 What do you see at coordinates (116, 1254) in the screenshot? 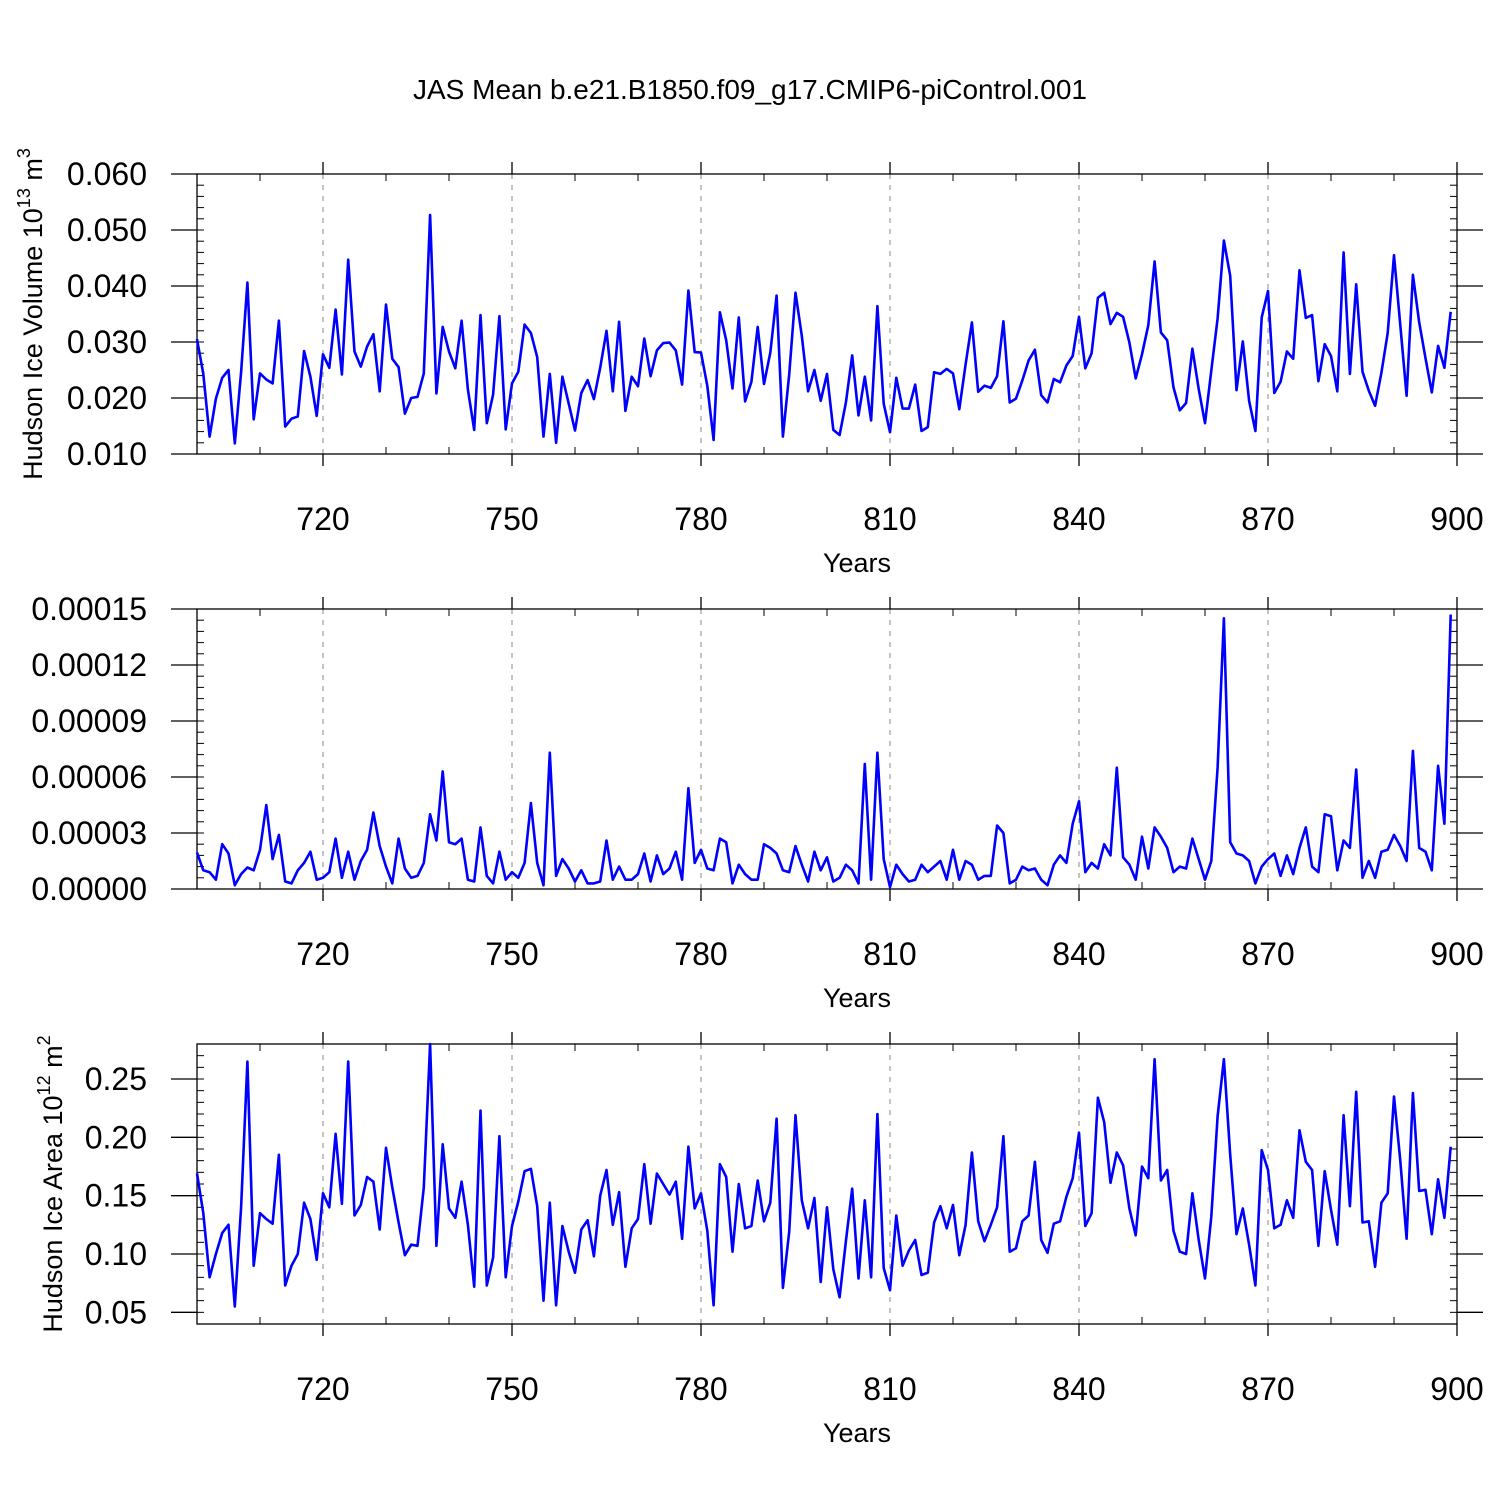
I see `y-tick-label: 0.10` at bounding box center [116, 1254].